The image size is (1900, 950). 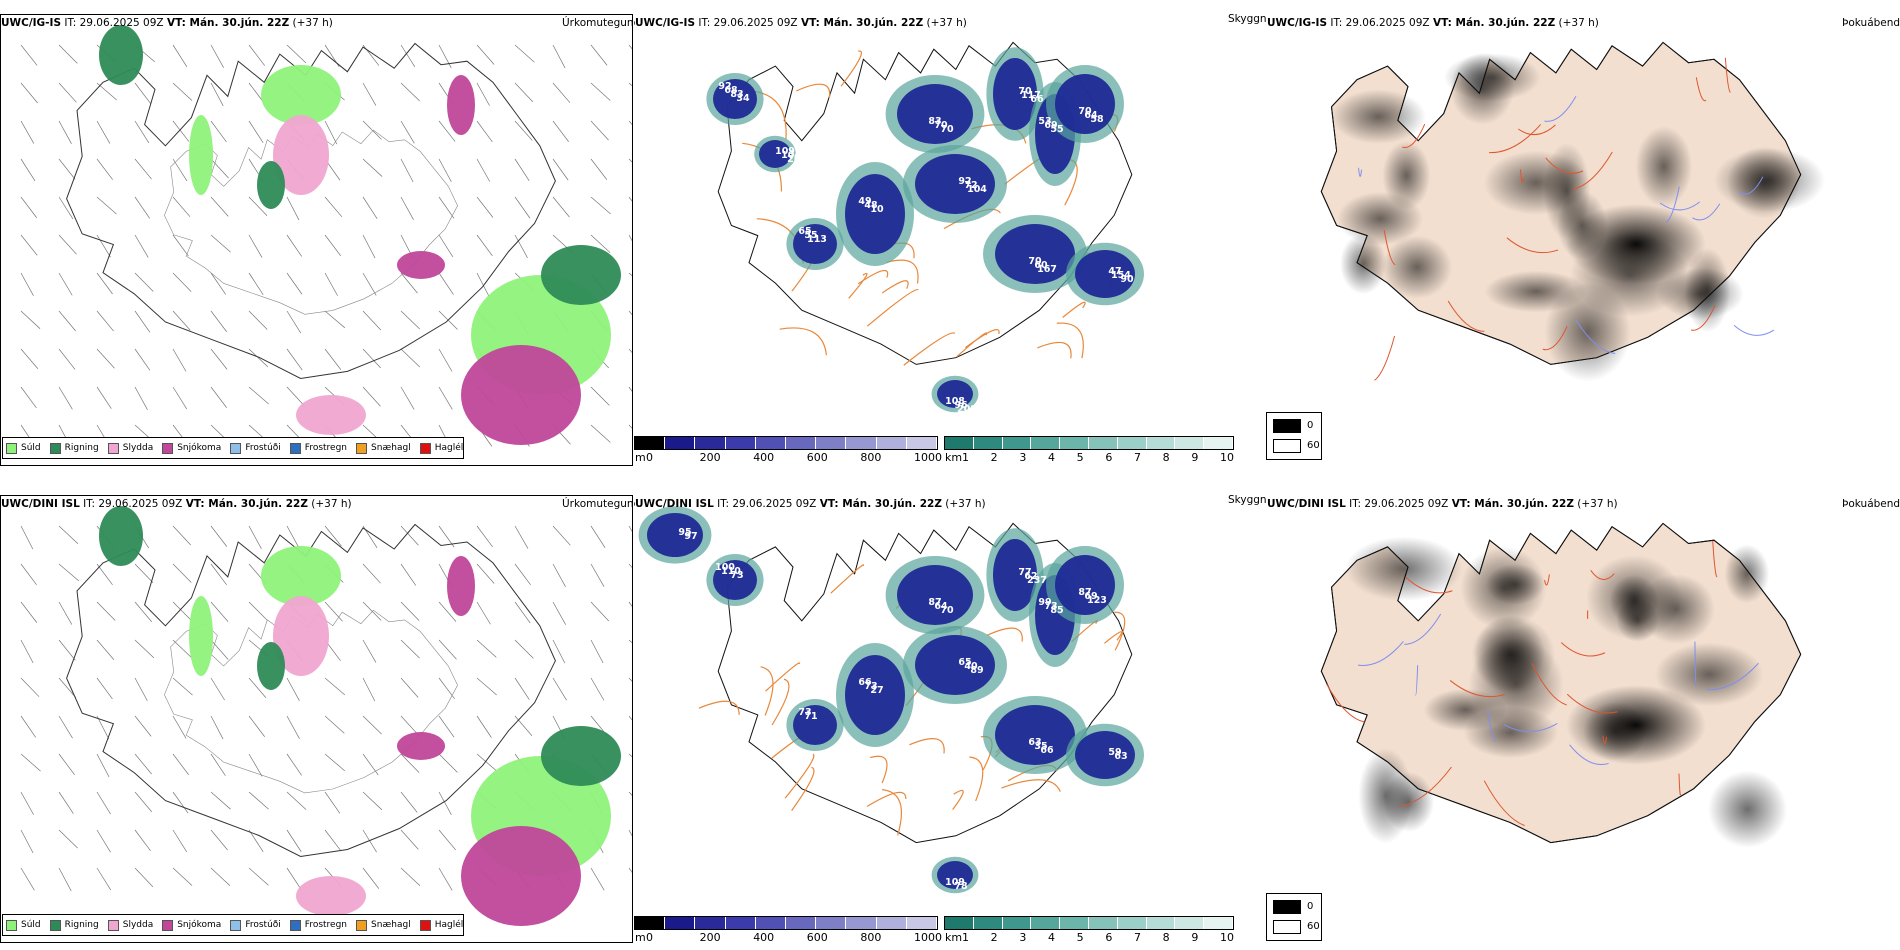 What do you see at coordinates (785, 151) in the screenshot?
I see `visibility-value-label: 109` at bounding box center [785, 151].